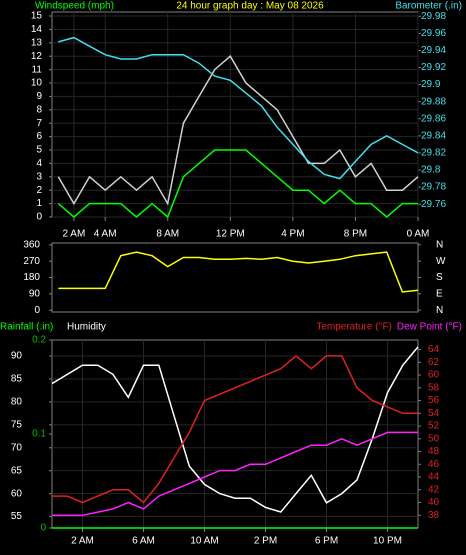 The height and width of the screenshot is (555, 466). What do you see at coordinates (439, 277) in the screenshot?
I see `y2-tick-label: S` at bounding box center [439, 277].